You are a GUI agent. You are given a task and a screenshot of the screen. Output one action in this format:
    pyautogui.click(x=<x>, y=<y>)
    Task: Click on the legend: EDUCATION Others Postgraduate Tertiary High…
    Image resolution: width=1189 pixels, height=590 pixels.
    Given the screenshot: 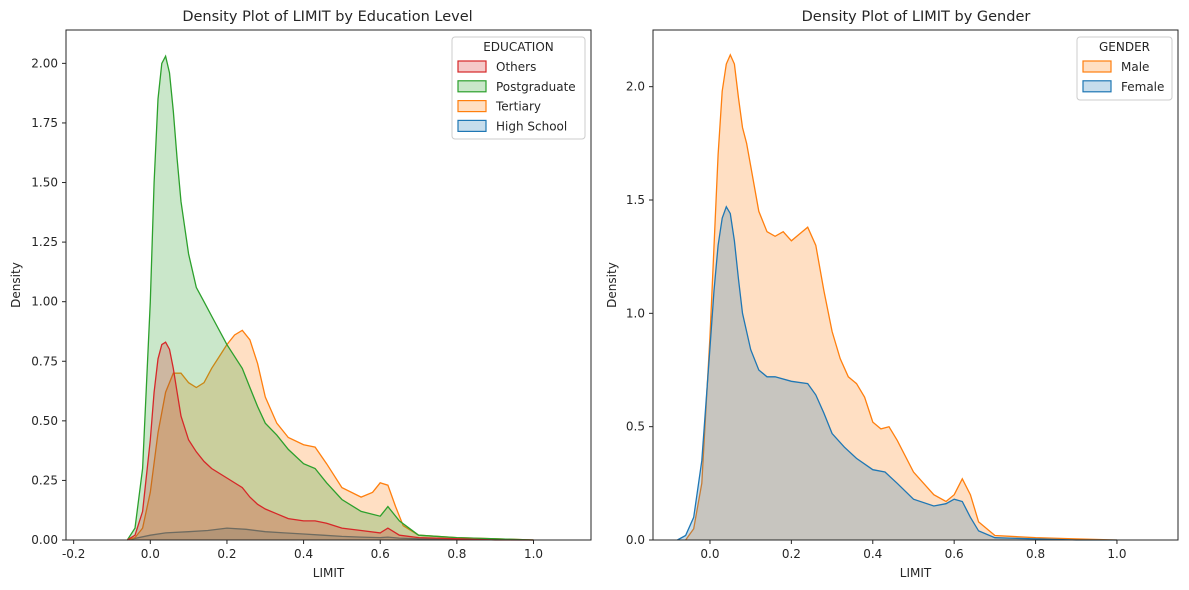 What is the action you would take?
    pyautogui.click(x=518, y=88)
    